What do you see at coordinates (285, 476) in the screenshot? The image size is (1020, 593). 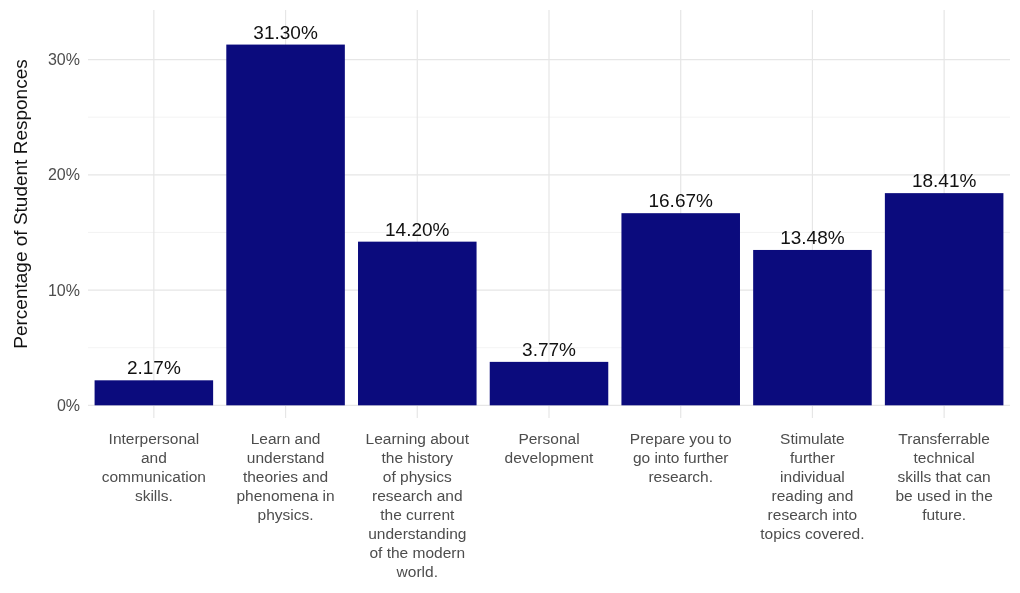 I see `x-tick-label: Learn and understand theories and phenomena in physics.` at bounding box center [285, 476].